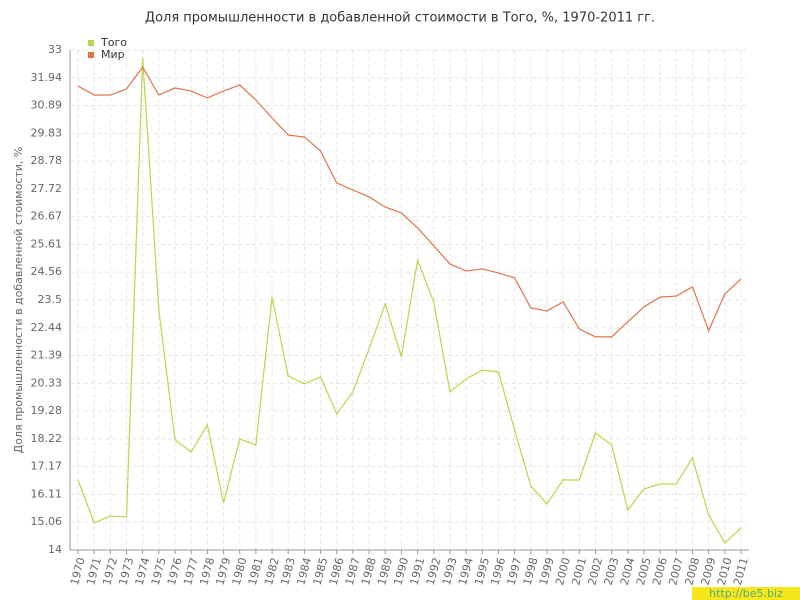 The height and width of the screenshot is (600, 800). Describe the element at coordinates (55, 549) in the screenshot. I see `y-tick-label: 14` at that location.